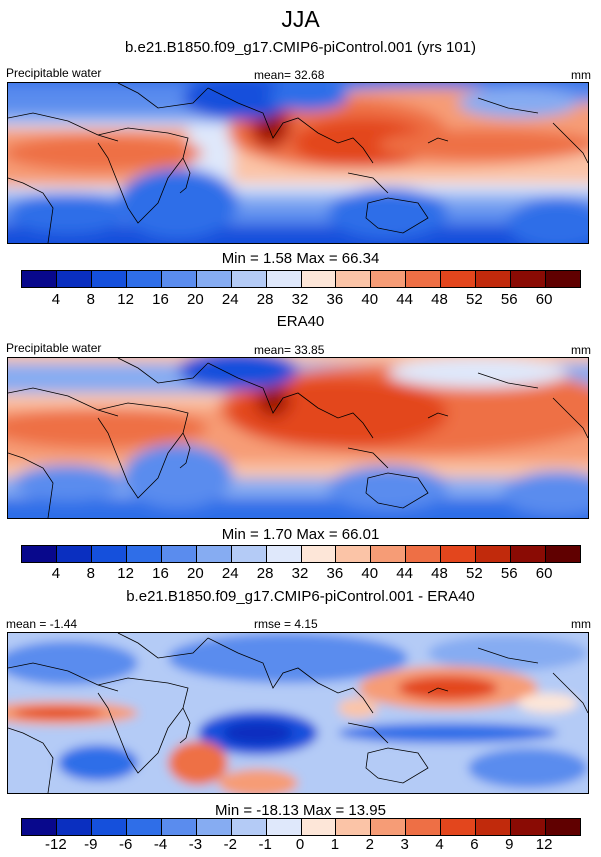  Describe the element at coordinates (160, 844) in the screenshot. I see `colorbar-tick-label: -4` at that location.